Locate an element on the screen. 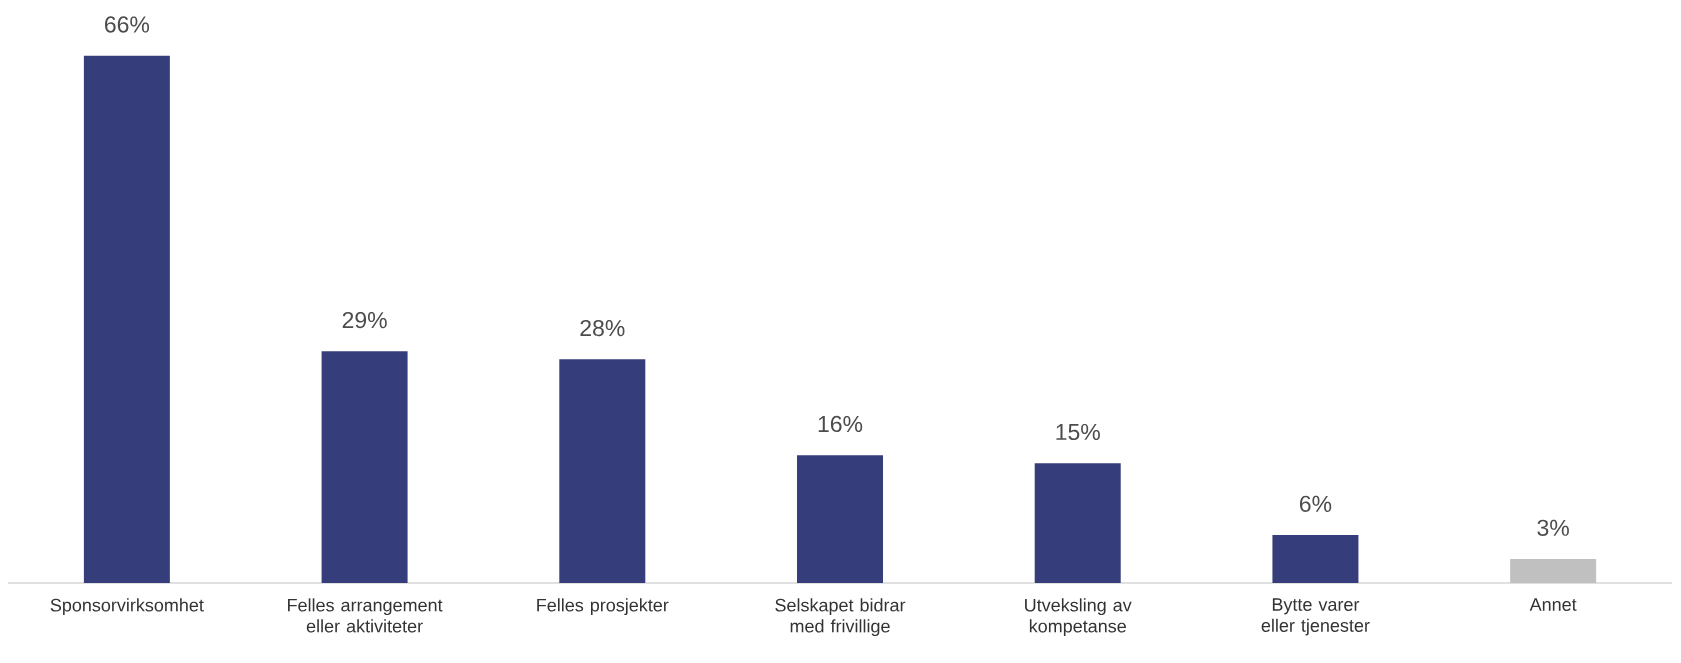 Image resolution: width=1681 pixels, height=663 pixels. x-tick-label: Utveksling av kompetanse is located at coordinates (1078, 617).